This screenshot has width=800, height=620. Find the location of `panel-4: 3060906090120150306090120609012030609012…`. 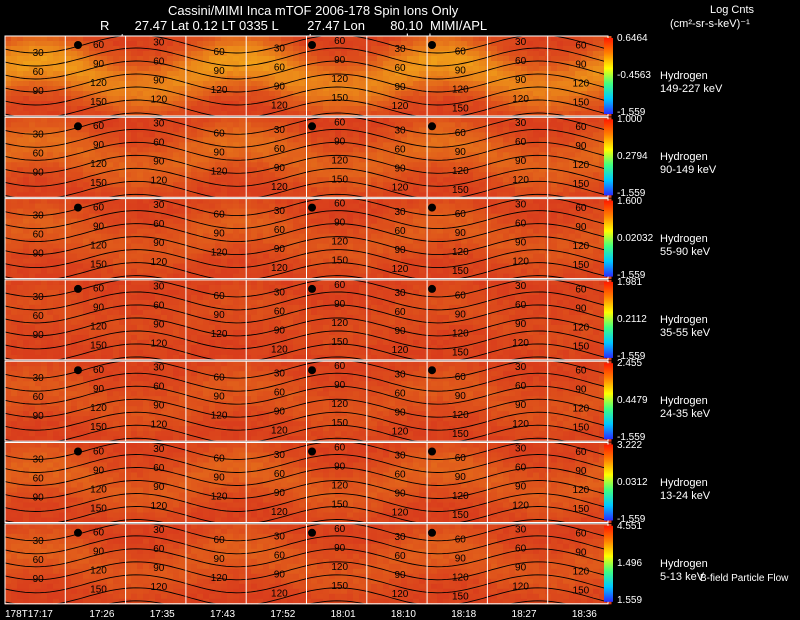

panel-4: 3060906090120150306090120609012030609012… is located at coordinates (309, 327).